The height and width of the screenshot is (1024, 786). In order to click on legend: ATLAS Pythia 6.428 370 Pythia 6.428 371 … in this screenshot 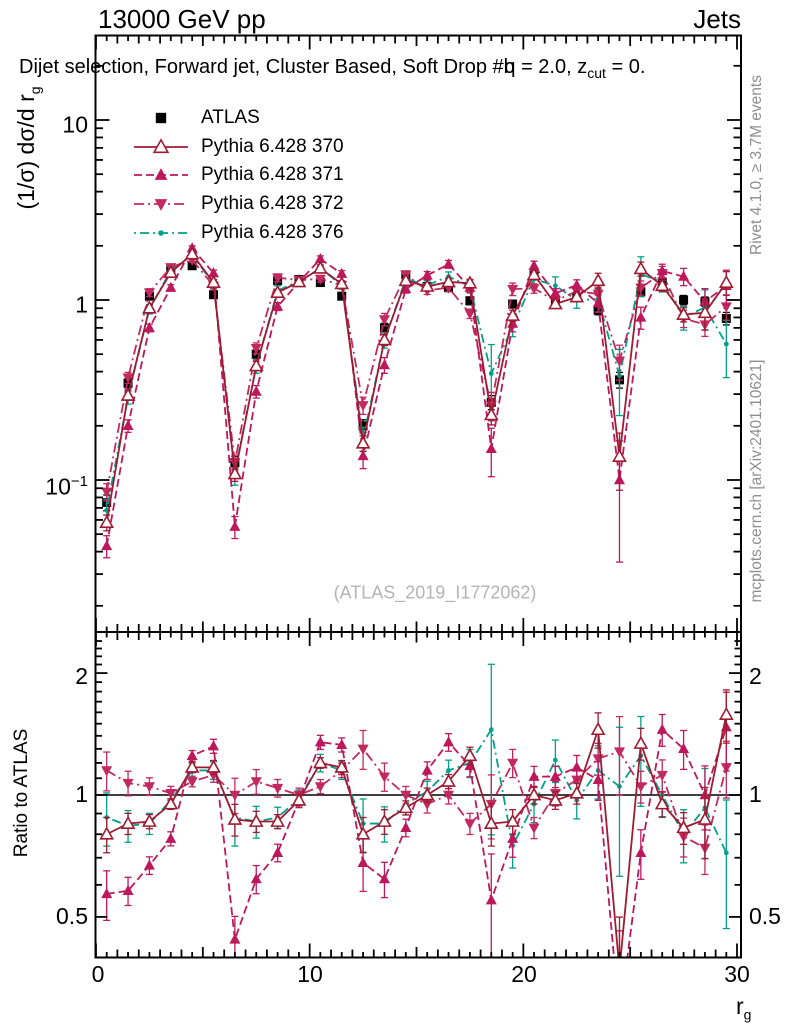, I will do `click(239, 175)`.